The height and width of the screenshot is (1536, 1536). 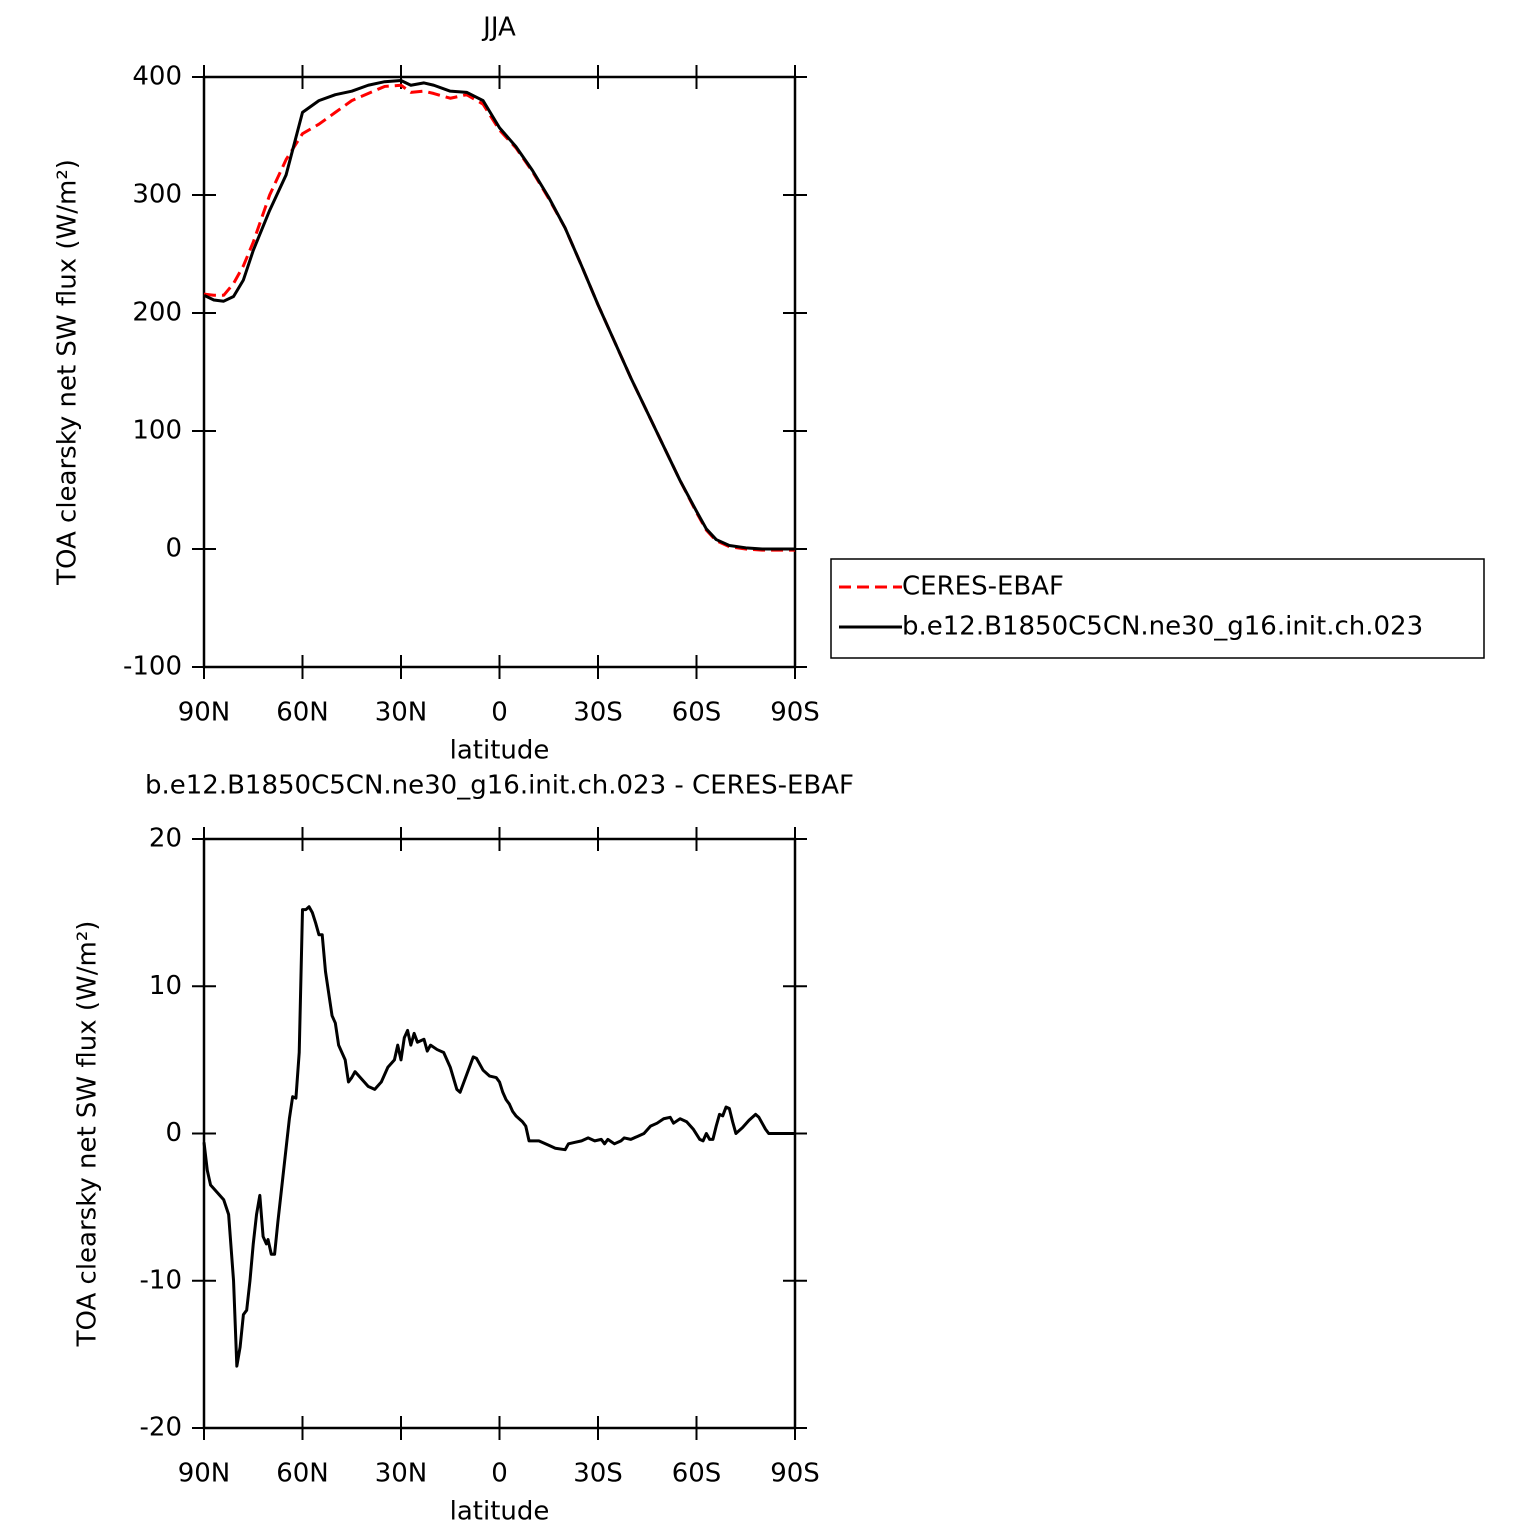 I want to click on y-tick-label: 100, so click(x=157, y=431).